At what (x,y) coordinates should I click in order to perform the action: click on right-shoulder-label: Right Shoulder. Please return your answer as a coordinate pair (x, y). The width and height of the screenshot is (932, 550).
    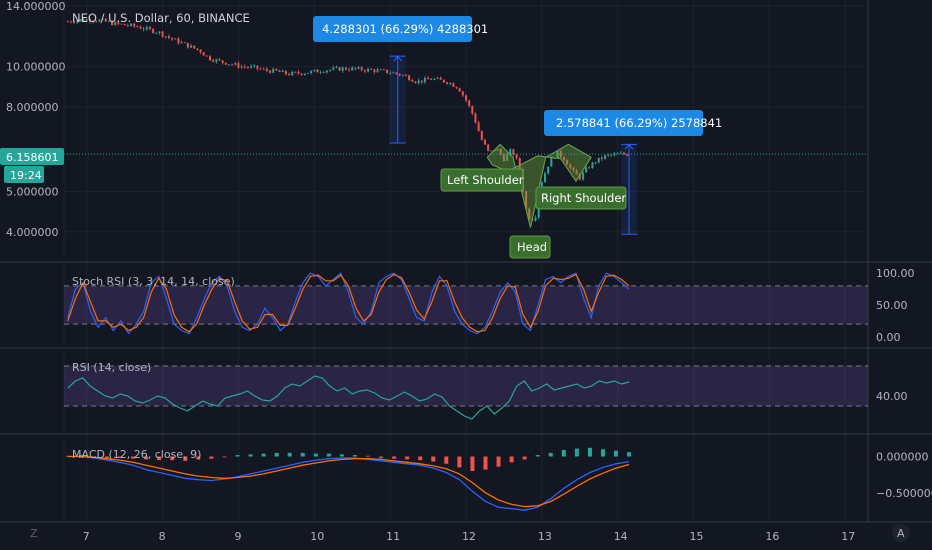
    Looking at the image, I should click on (581, 198).